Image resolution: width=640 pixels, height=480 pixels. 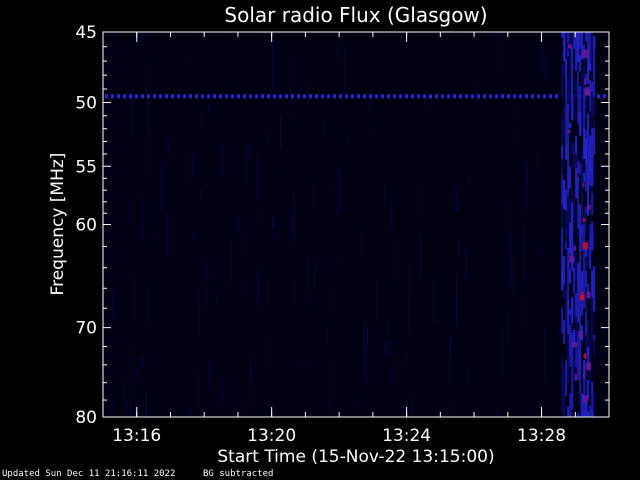 What do you see at coordinates (89, 474) in the screenshot?
I see `updated-timestamp: Updated Sun Dec 11 21:16:11 2022` at bounding box center [89, 474].